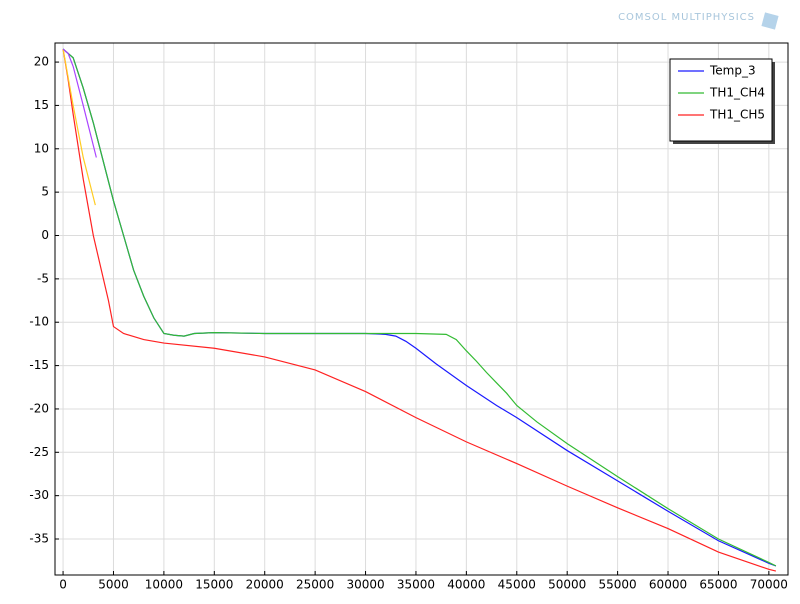 This screenshot has width=800, height=604. Describe the element at coordinates (39, 408) in the screenshot. I see `y-tick-label: -20` at that location.